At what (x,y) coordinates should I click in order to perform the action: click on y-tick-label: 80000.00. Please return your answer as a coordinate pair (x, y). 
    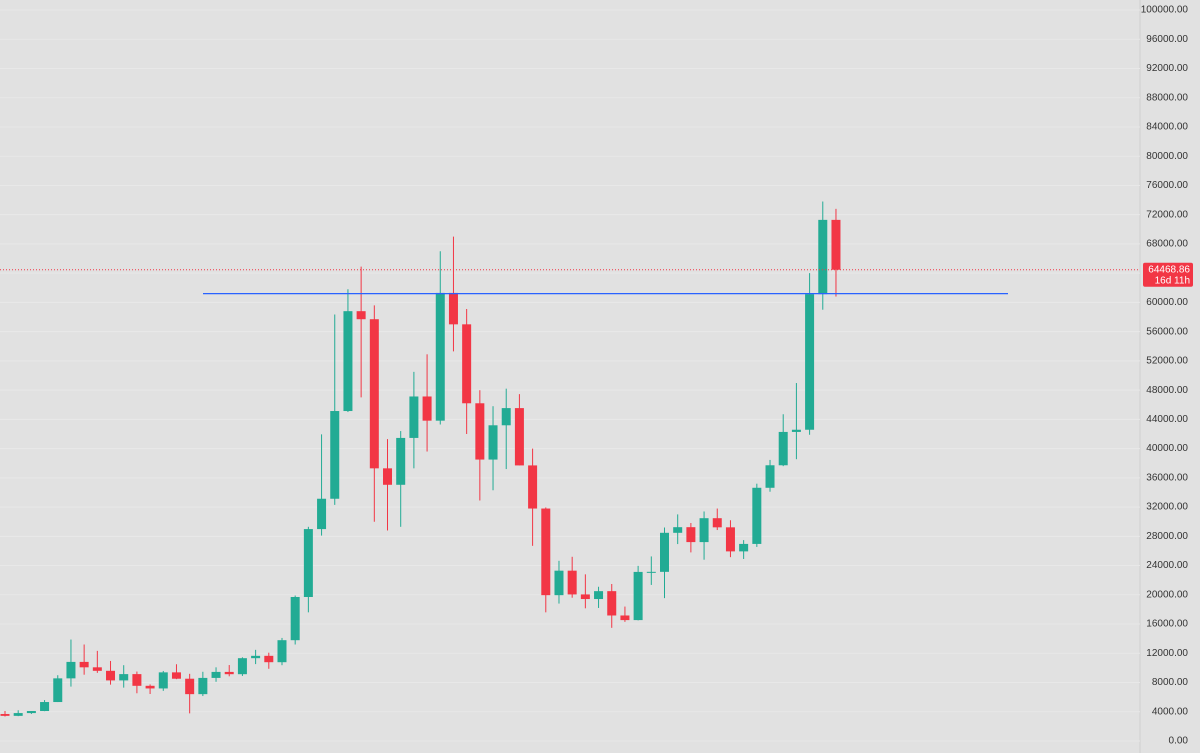
    Looking at the image, I should click on (1167, 156).